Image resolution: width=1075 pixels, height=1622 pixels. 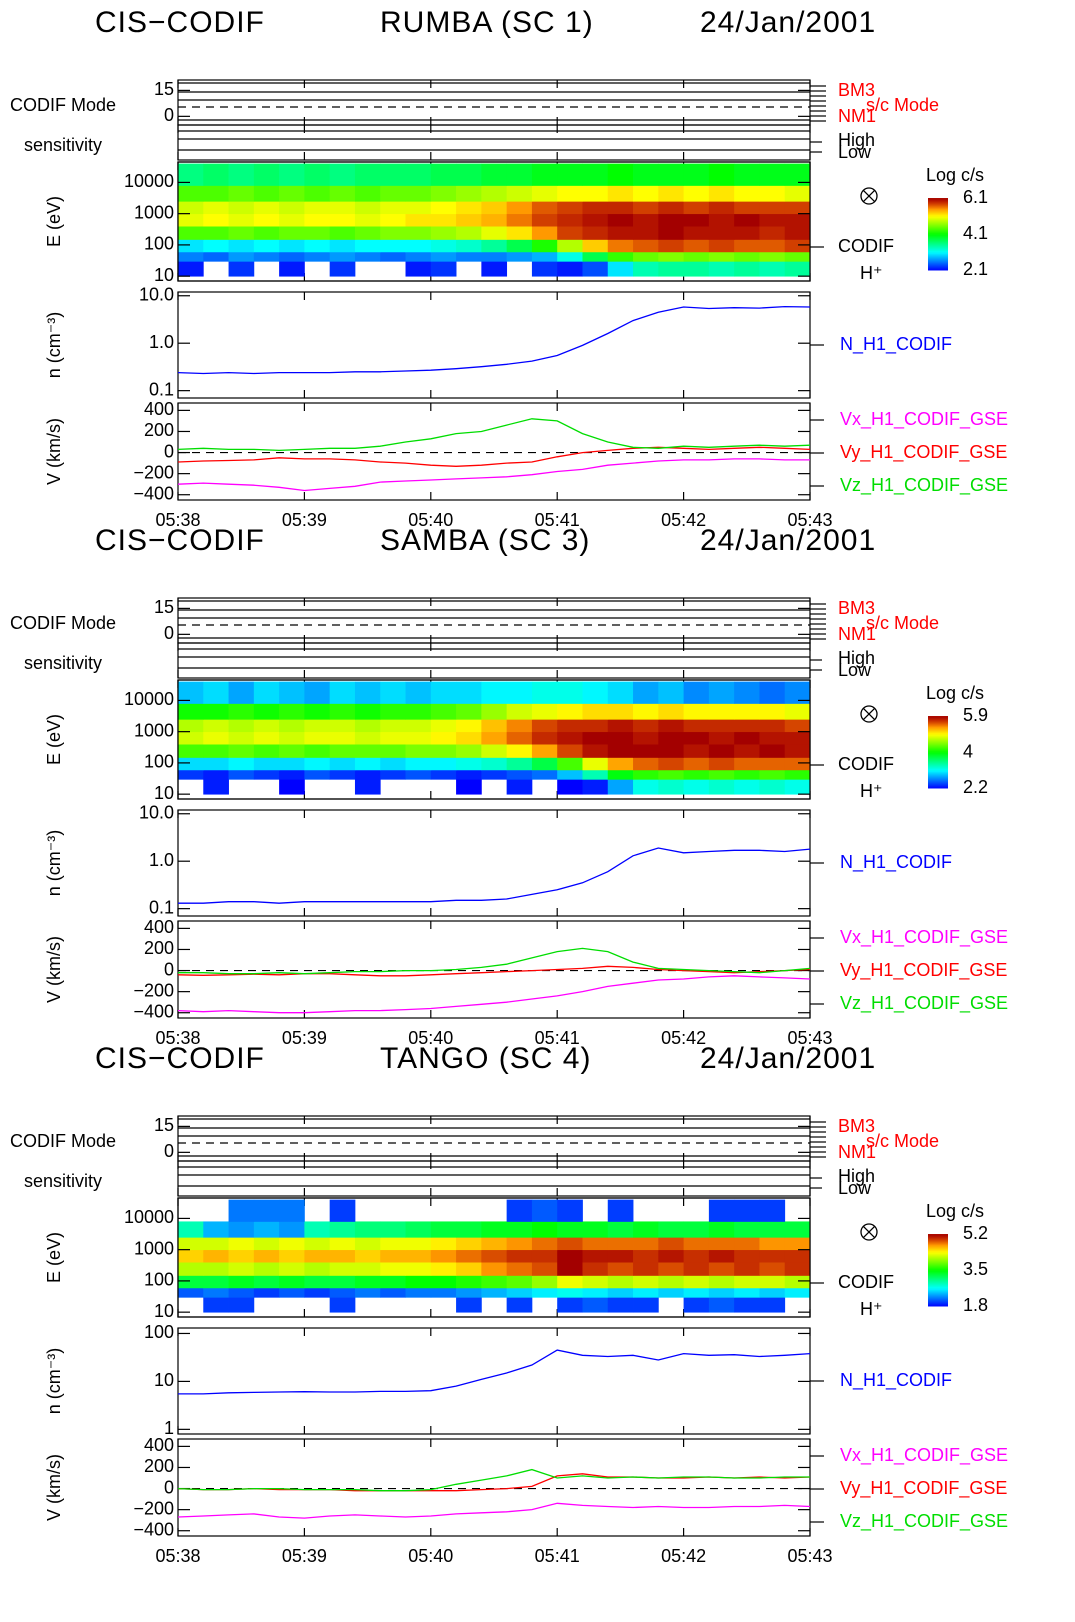 I want to click on x-tick-label: 05:41, so click(x=557, y=520).